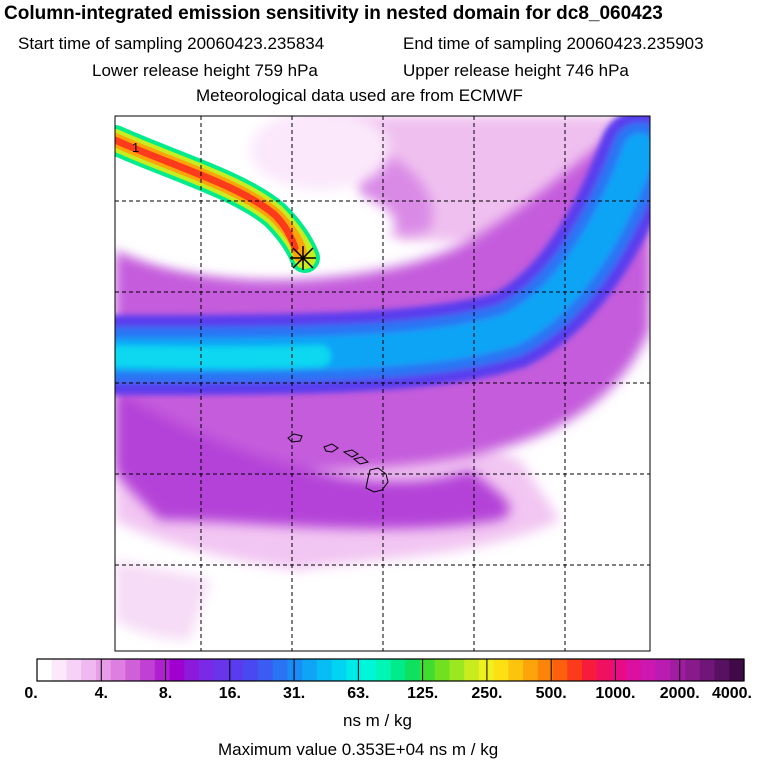  Describe the element at coordinates (205, 70) in the screenshot. I see `lower-release-label: Lower release height 759 hPa` at that location.